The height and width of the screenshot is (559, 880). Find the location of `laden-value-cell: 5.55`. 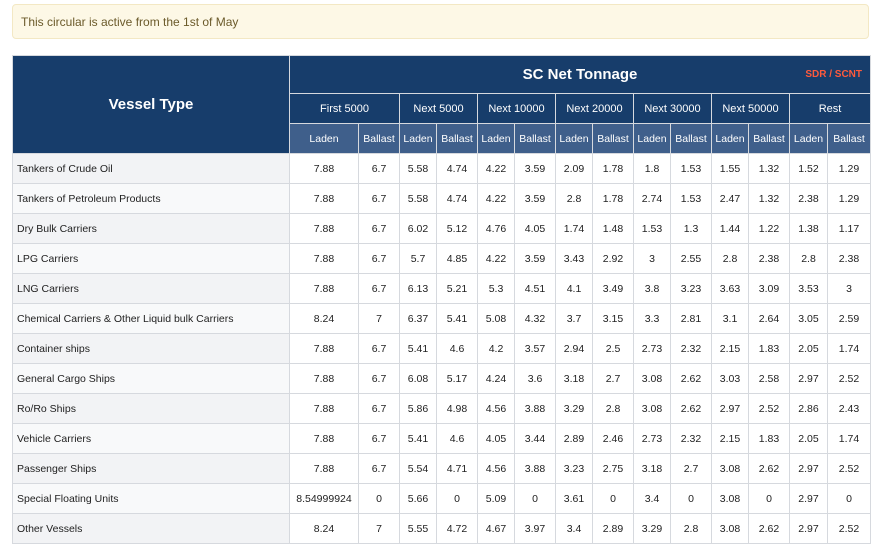

laden-value-cell: 5.55 is located at coordinates (418, 528).